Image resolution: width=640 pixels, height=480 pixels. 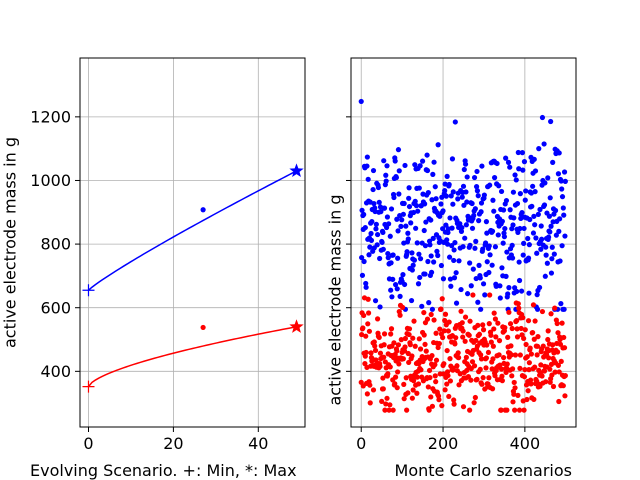 What do you see at coordinates (203, 327) in the screenshot?
I see `left-series-1-point` at bounding box center [203, 327].